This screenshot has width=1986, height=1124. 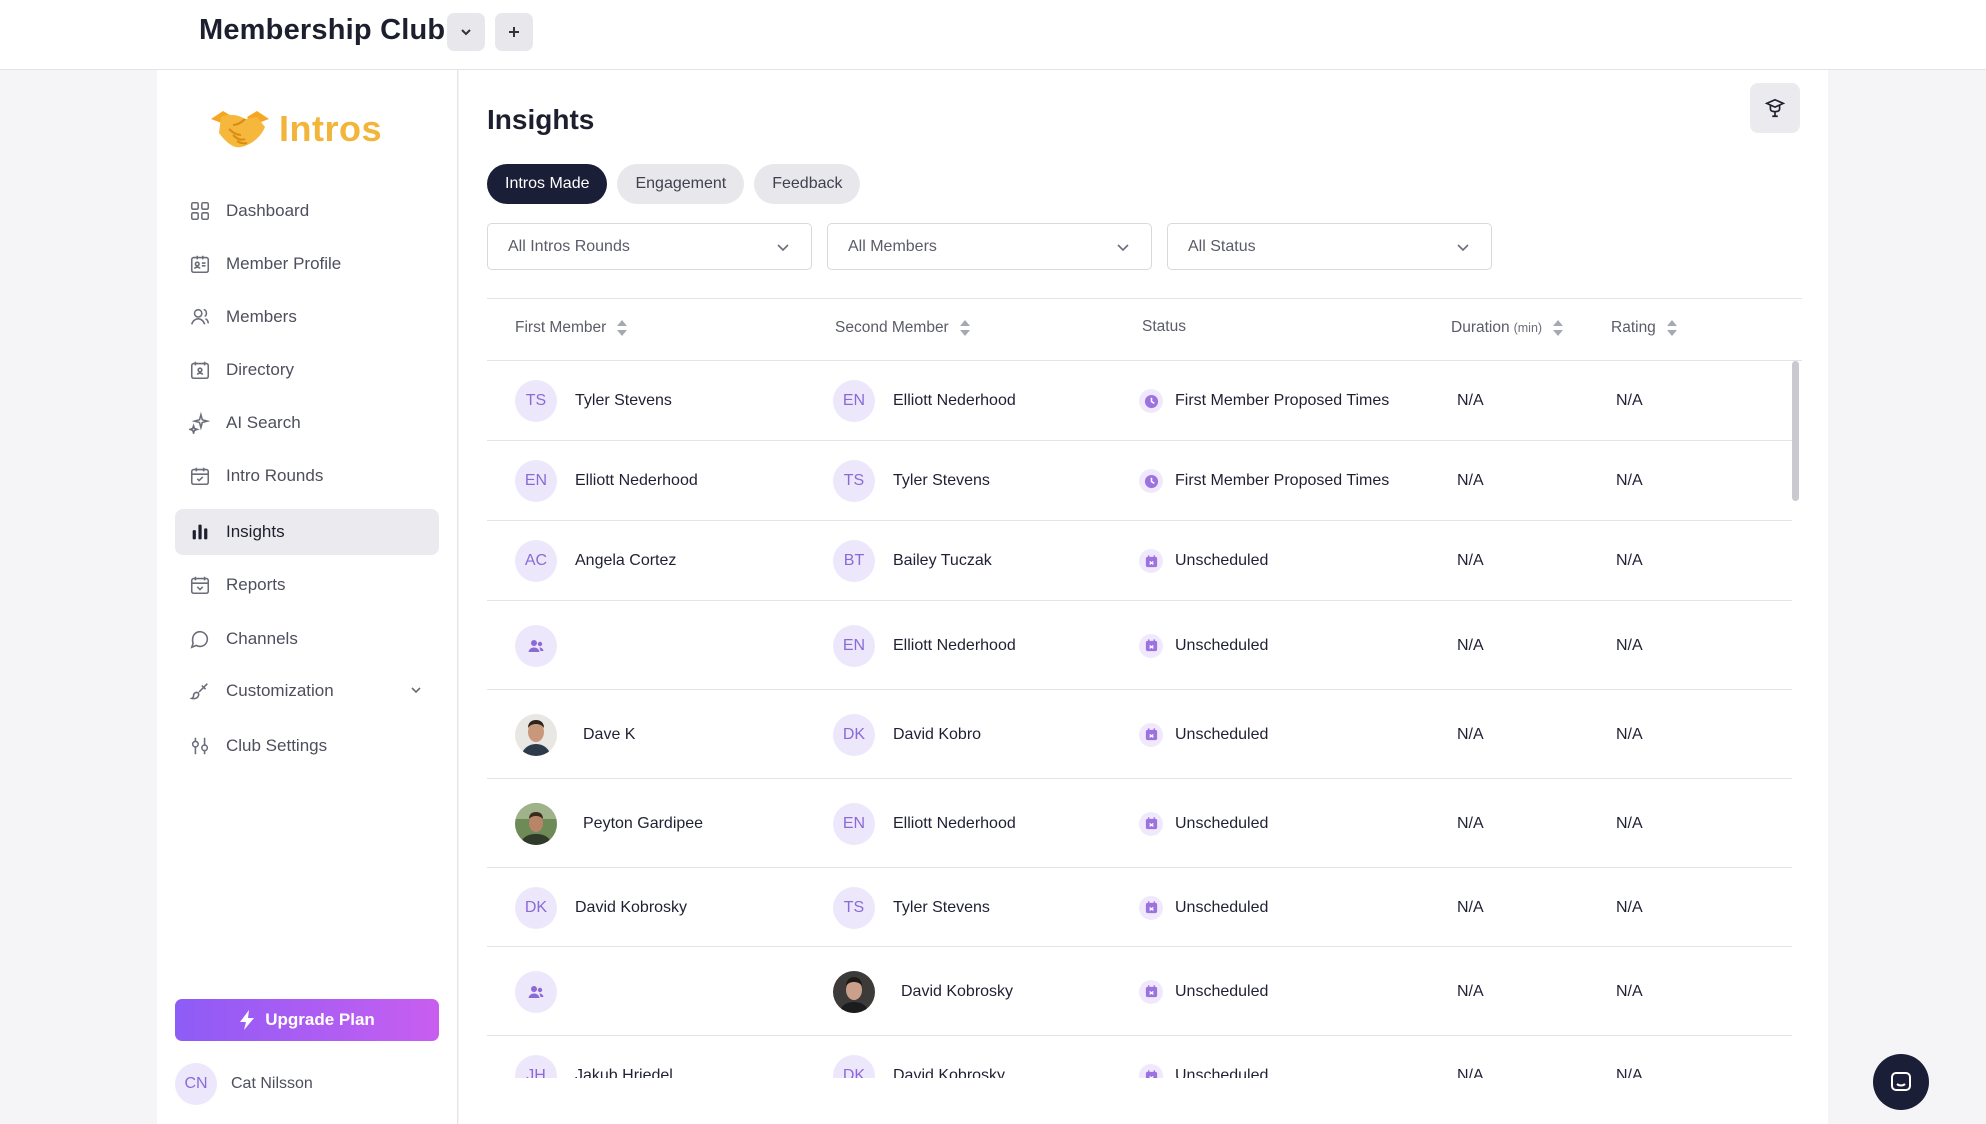 I want to click on help-guide-button, so click(x=1775, y=108).